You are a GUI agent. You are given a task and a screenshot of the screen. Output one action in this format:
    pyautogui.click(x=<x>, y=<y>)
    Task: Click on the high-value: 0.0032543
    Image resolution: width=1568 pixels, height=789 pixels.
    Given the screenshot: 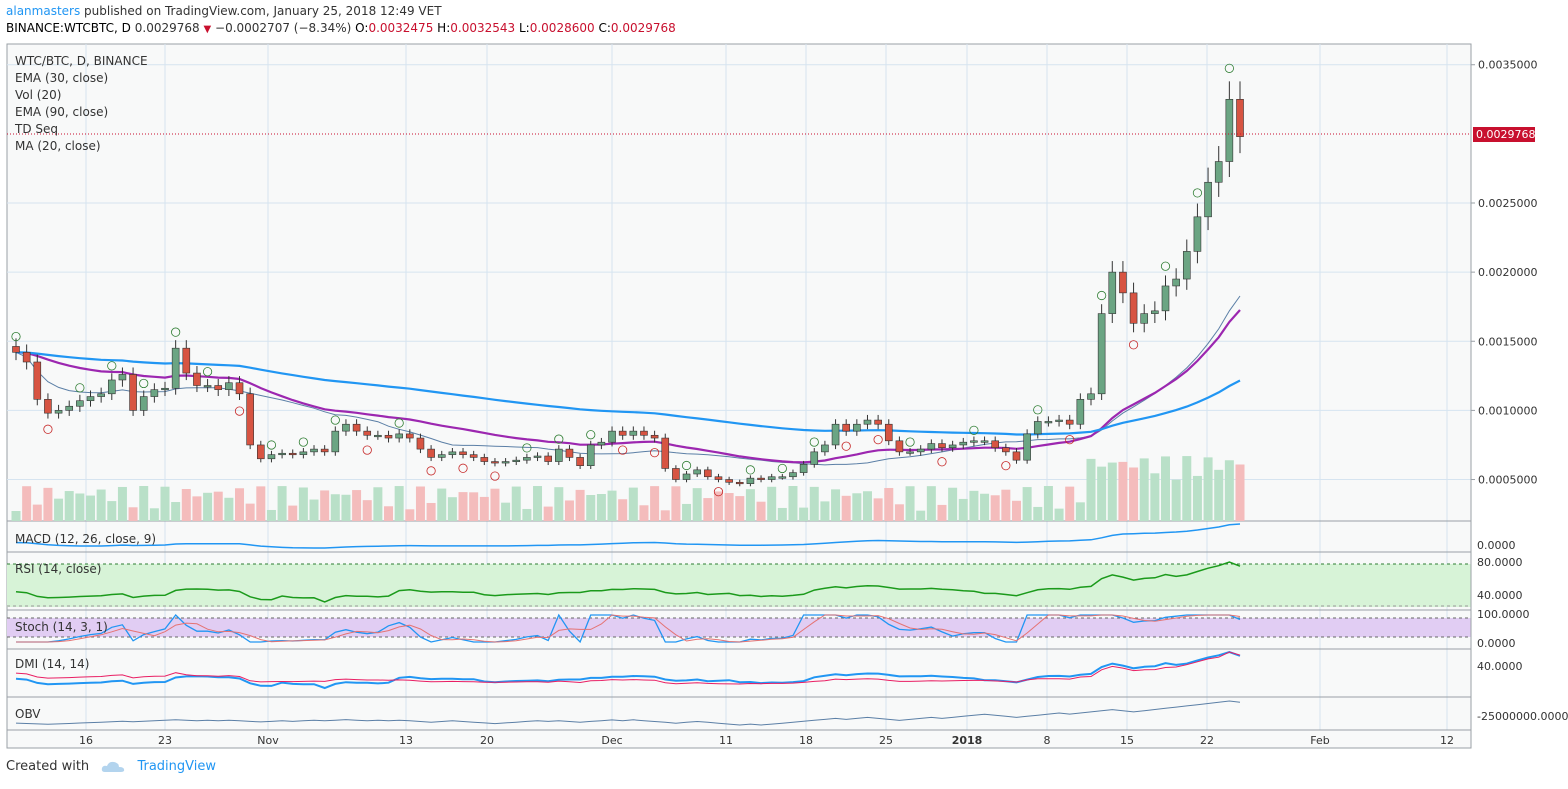 What is the action you would take?
    pyautogui.click(x=483, y=28)
    